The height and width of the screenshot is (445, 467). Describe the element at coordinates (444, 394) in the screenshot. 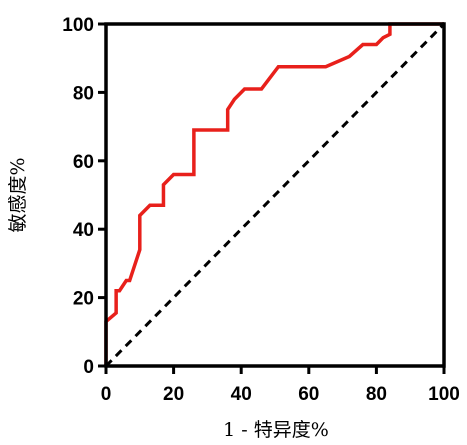

I see `x-tick-label: 100` at that location.